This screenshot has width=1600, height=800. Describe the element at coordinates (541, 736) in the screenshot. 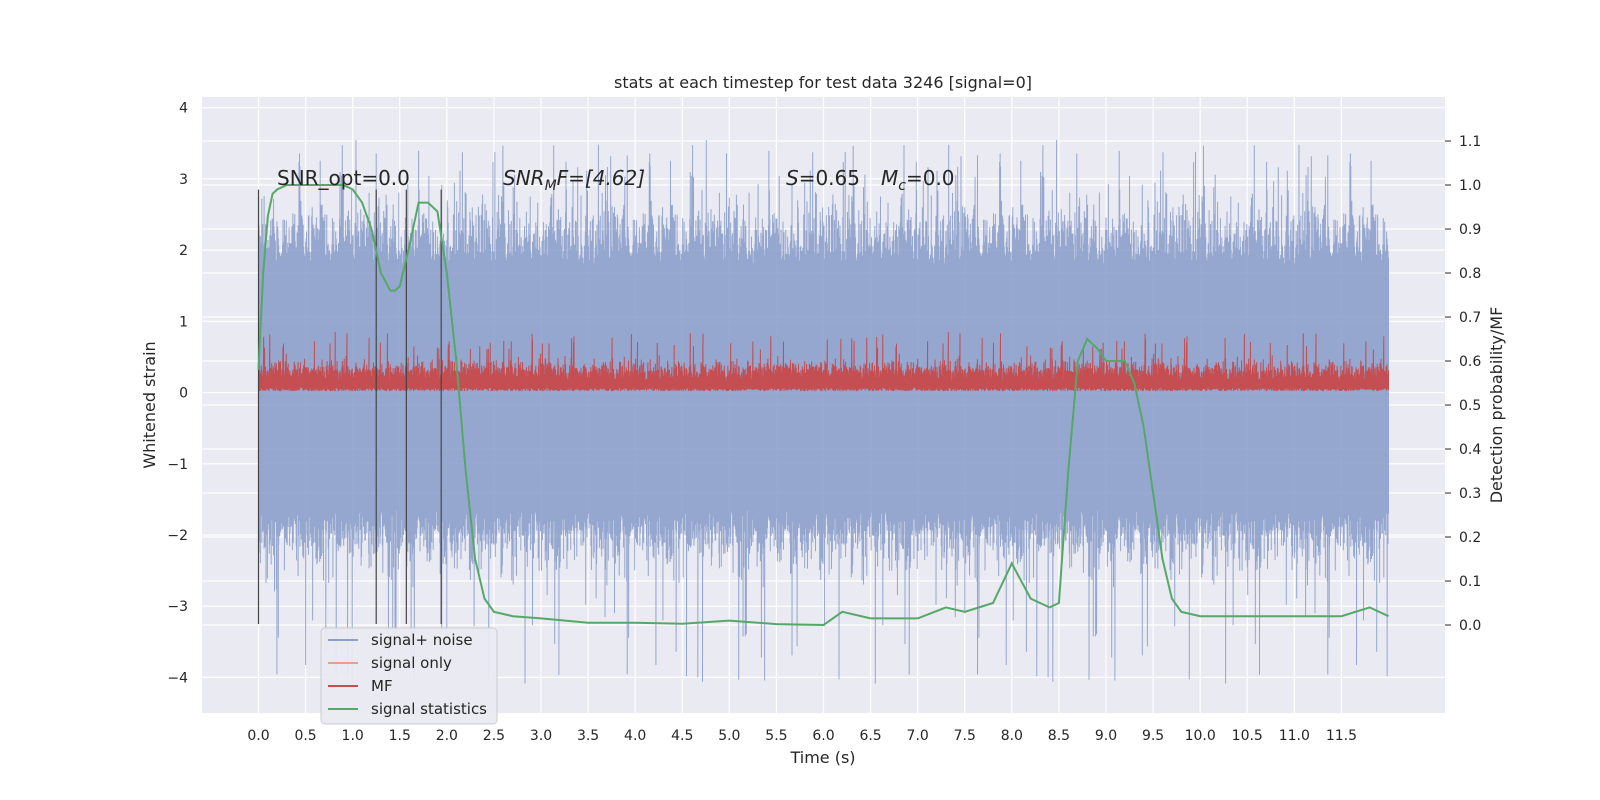

I see `x-tick-label-6: 3.0` at that location.